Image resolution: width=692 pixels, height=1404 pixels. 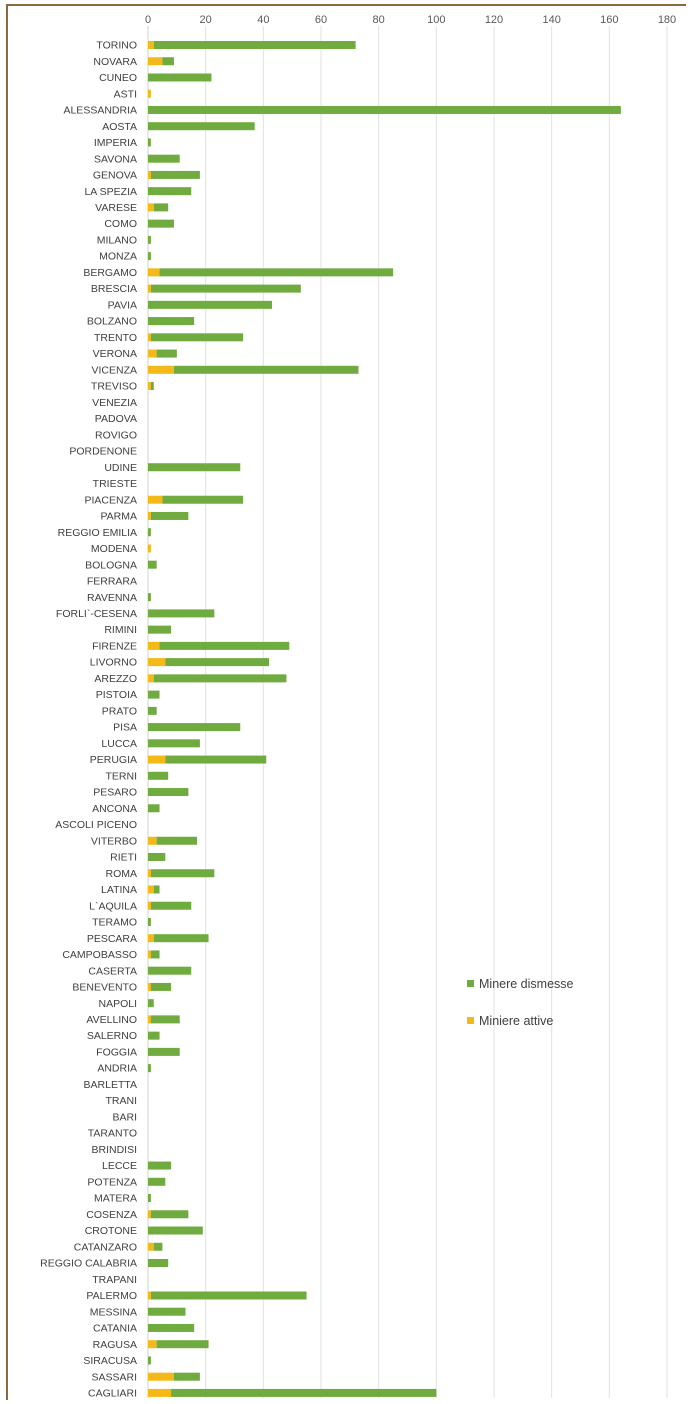 I want to click on category-label: RIMINI, so click(x=120, y=630).